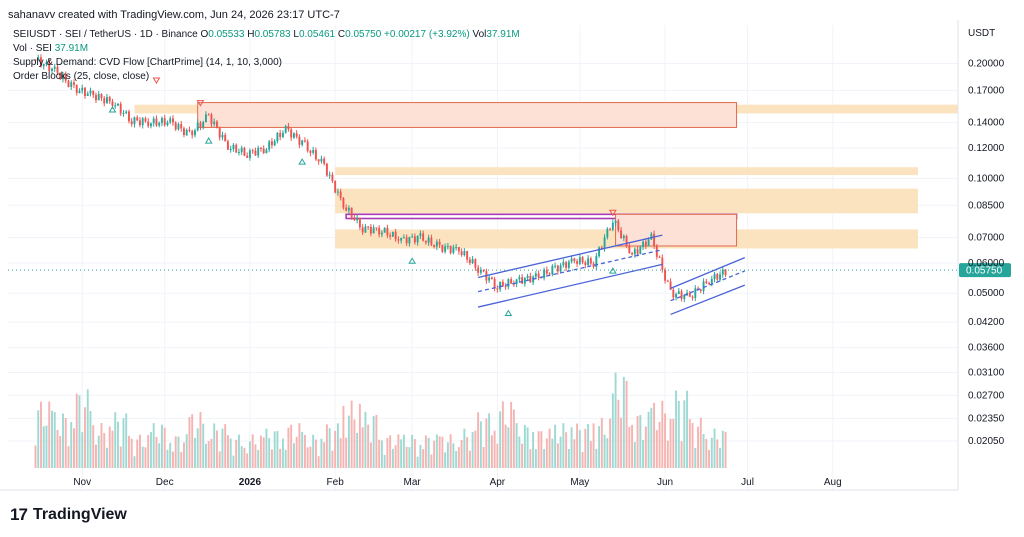  What do you see at coordinates (68, 515) in the screenshot?
I see `tradingview-brand: 17 TradingView` at bounding box center [68, 515].